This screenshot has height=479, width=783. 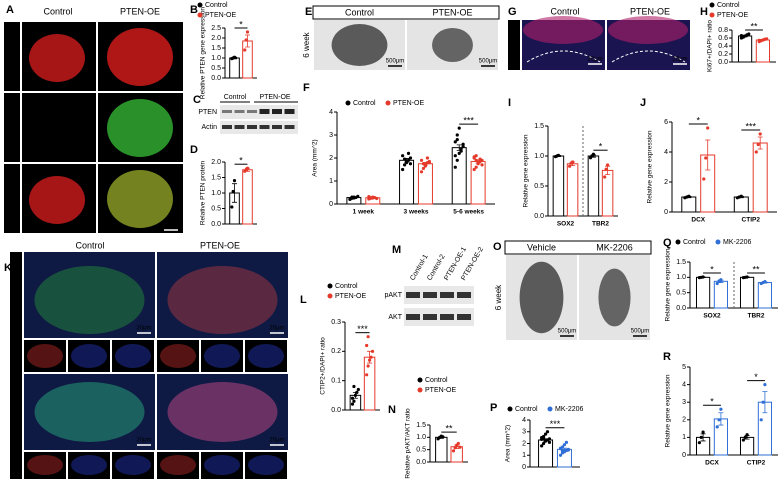 I want to click on y-axis-label: Relative PTEN protein, so click(x=203, y=192).